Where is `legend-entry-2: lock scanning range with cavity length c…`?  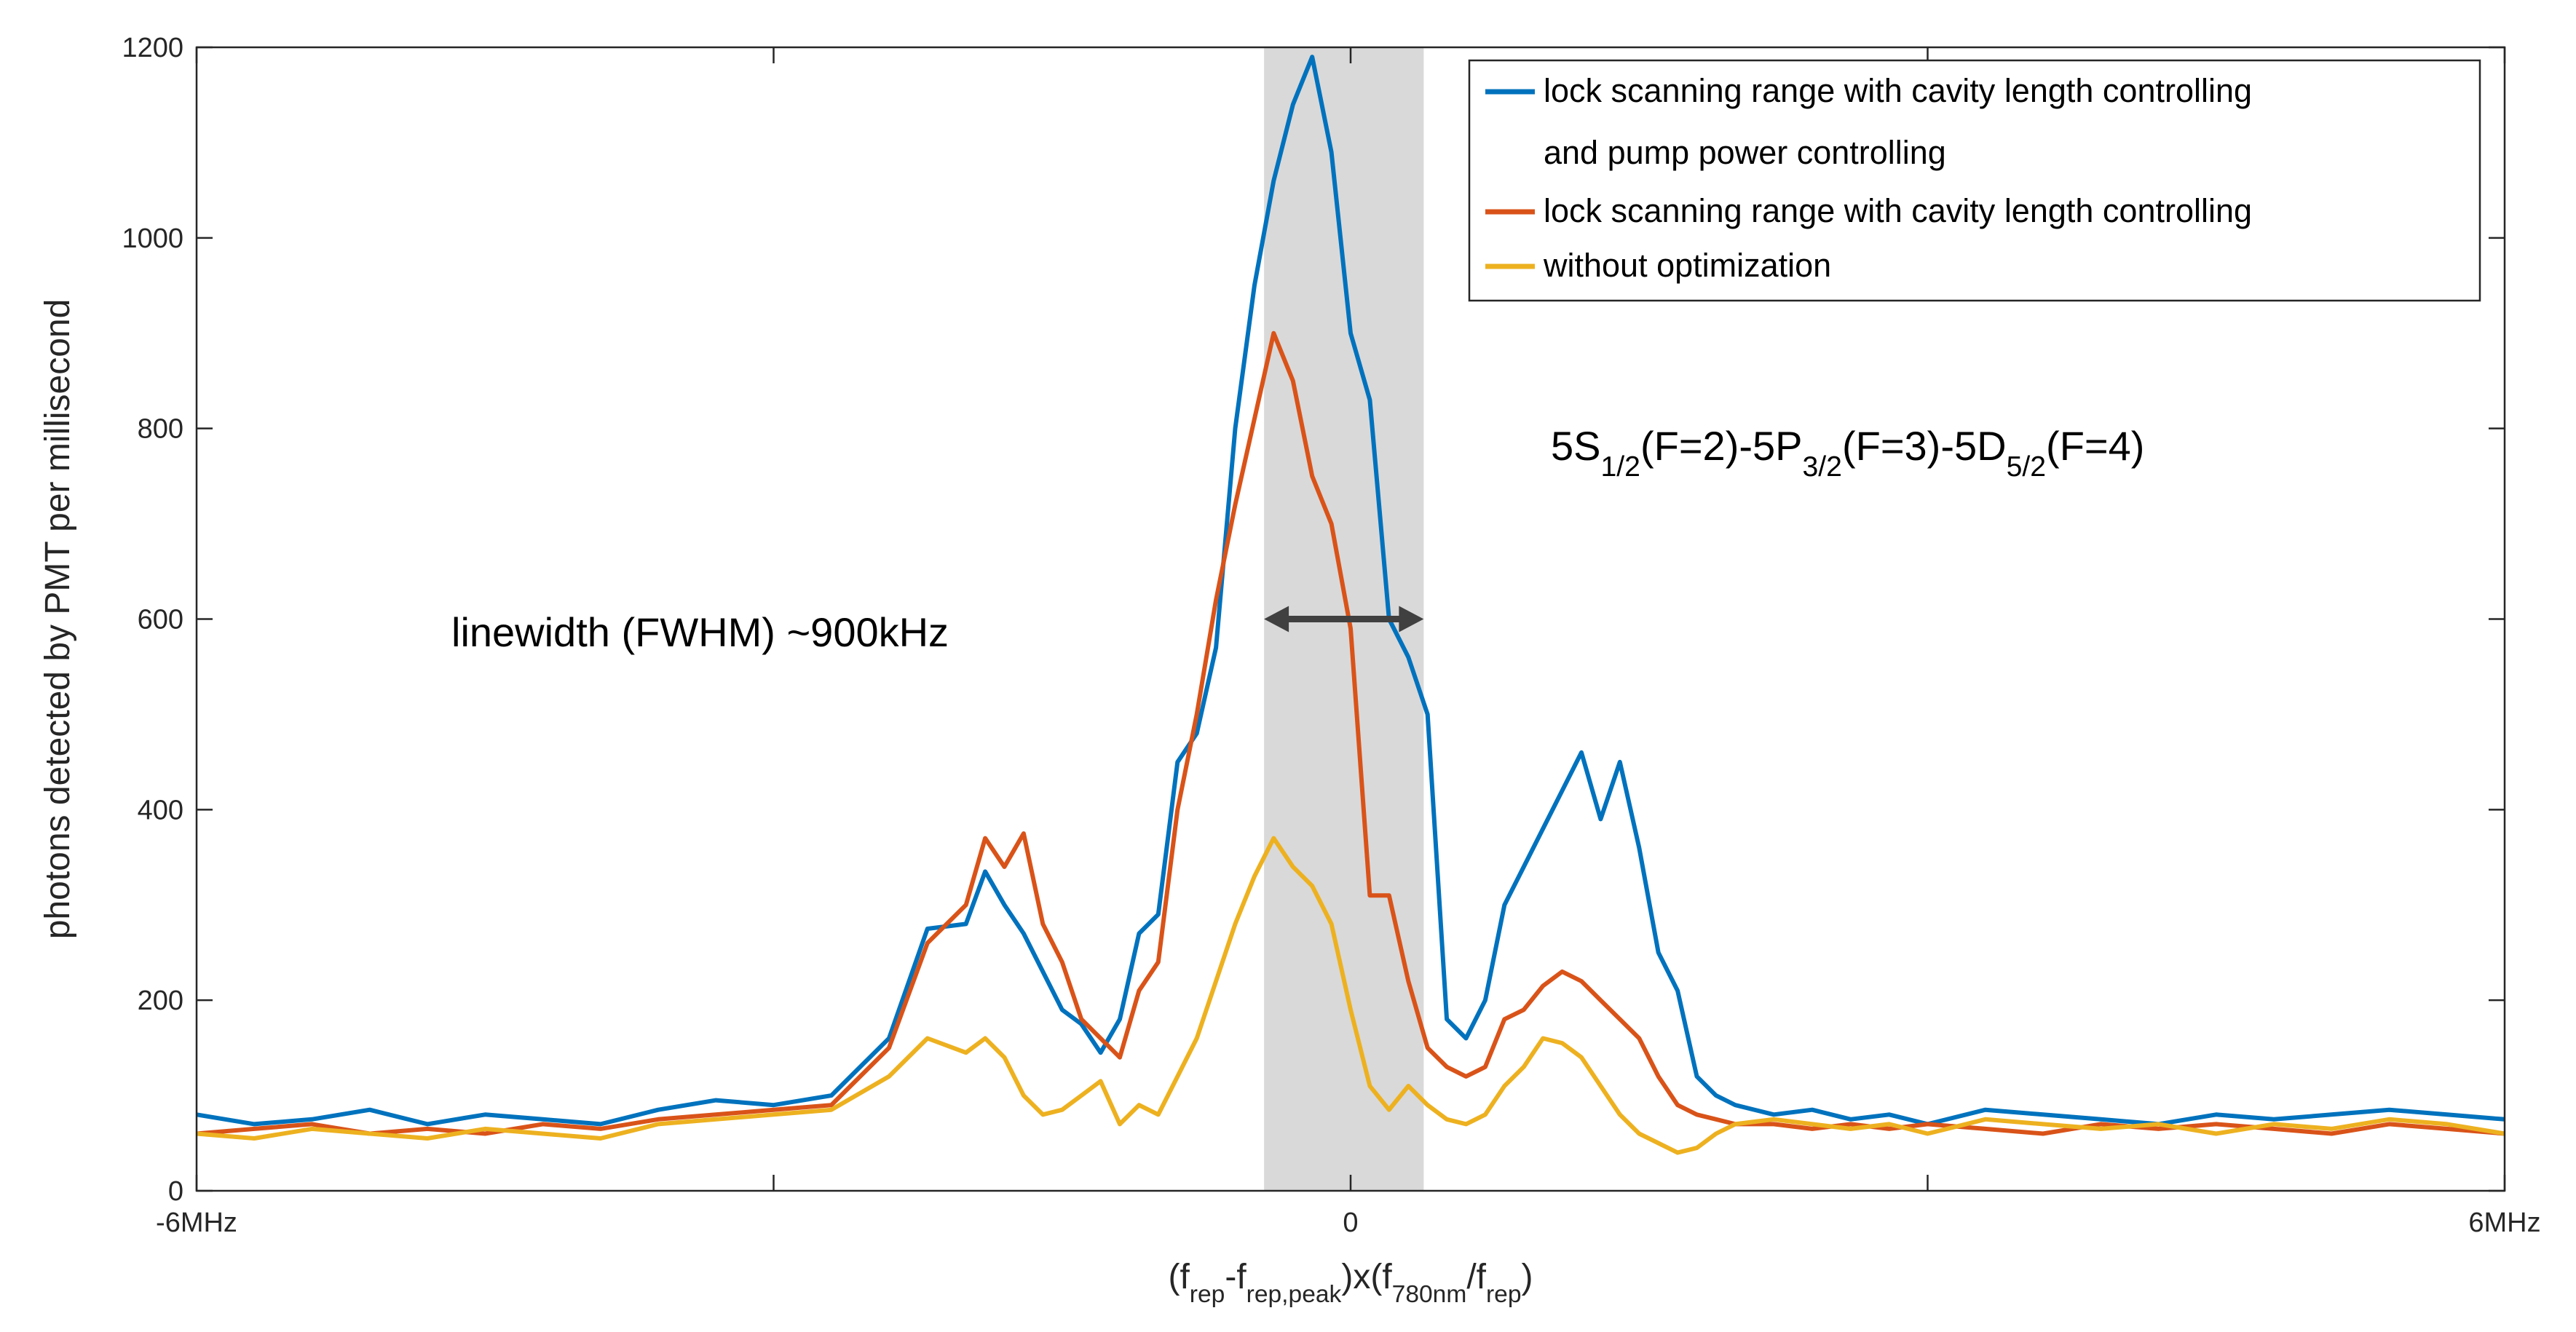
legend-entry-2: lock scanning range with cavity length c… is located at coordinates (1898, 210).